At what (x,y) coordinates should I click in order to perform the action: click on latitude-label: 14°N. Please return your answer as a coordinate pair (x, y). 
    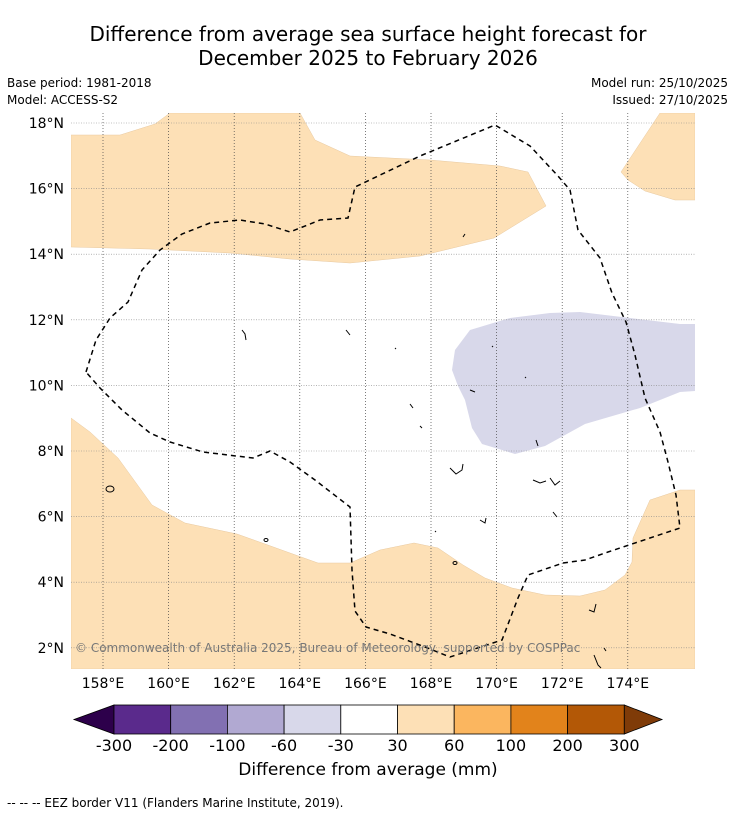
    Looking at the image, I should click on (46, 255).